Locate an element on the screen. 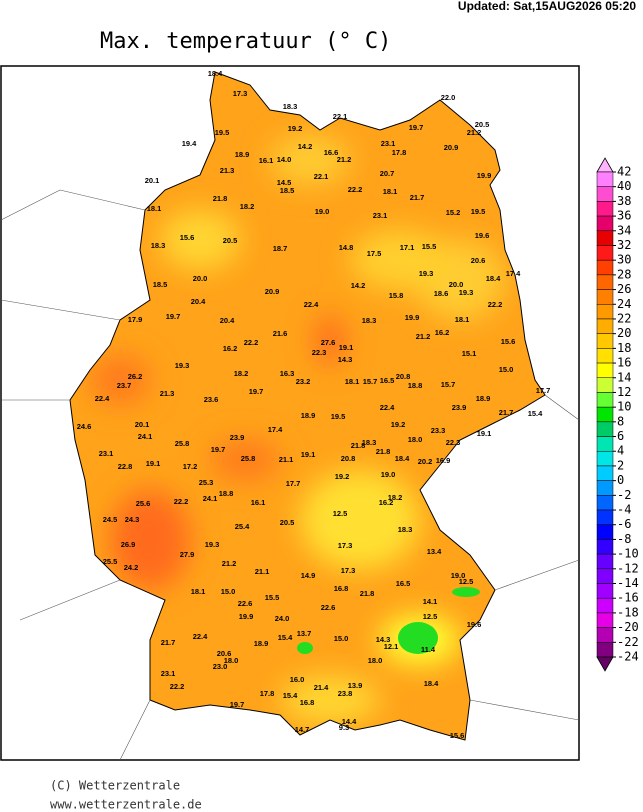 The width and height of the screenshot is (643, 812). station-value: 19.4 is located at coordinates (189, 143).